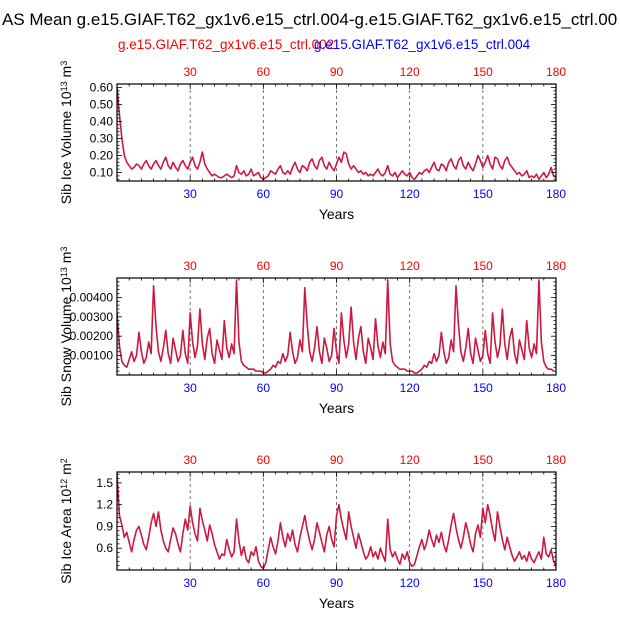 The height and width of the screenshot is (621, 620). Describe the element at coordinates (102, 121) in the screenshot. I see `y-tick-label: 0.40` at that location.